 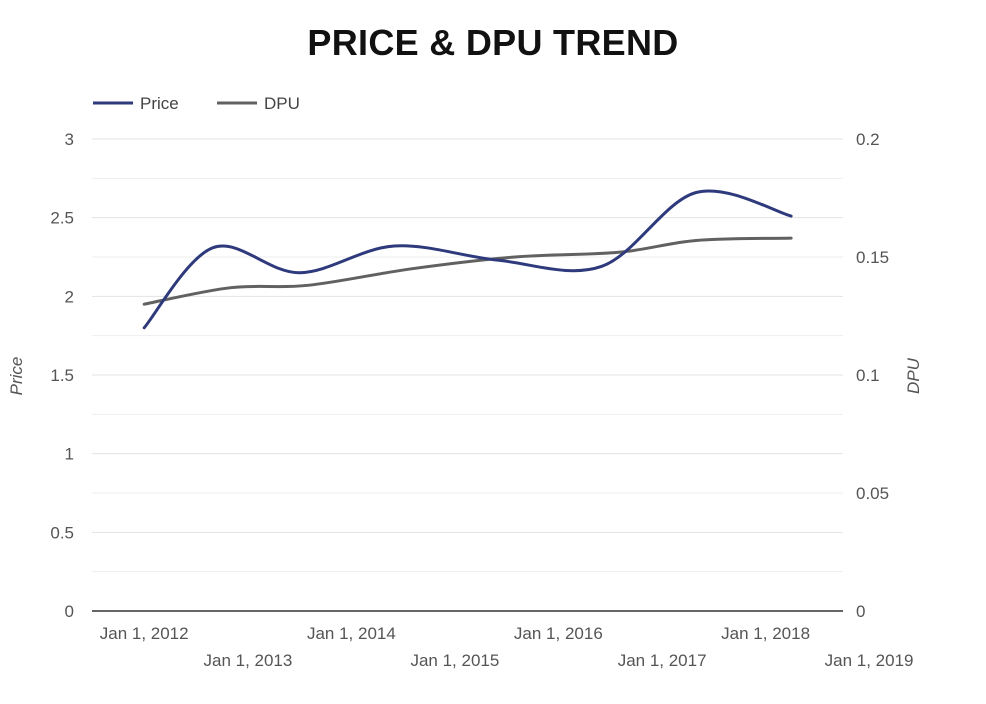 What do you see at coordinates (144, 633) in the screenshot?
I see `x-tick-label: Jan 1, 2012` at bounding box center [144, 633].